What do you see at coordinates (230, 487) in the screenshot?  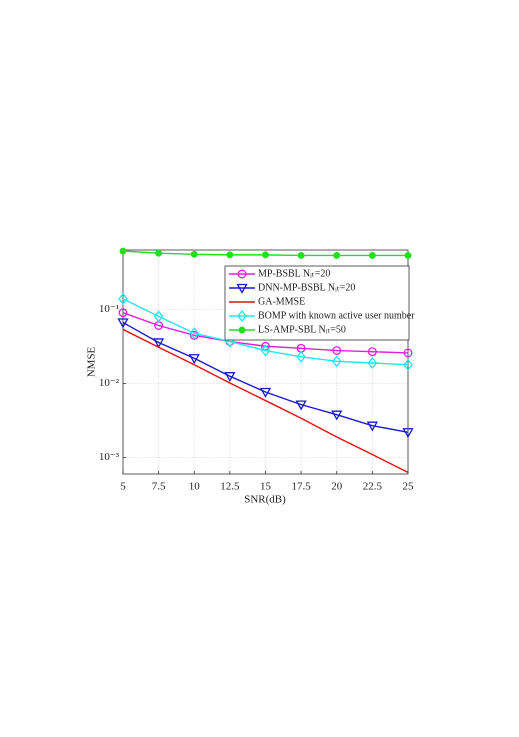 I see `x-tick-label: 12.5` at bounding box center [230, 487].